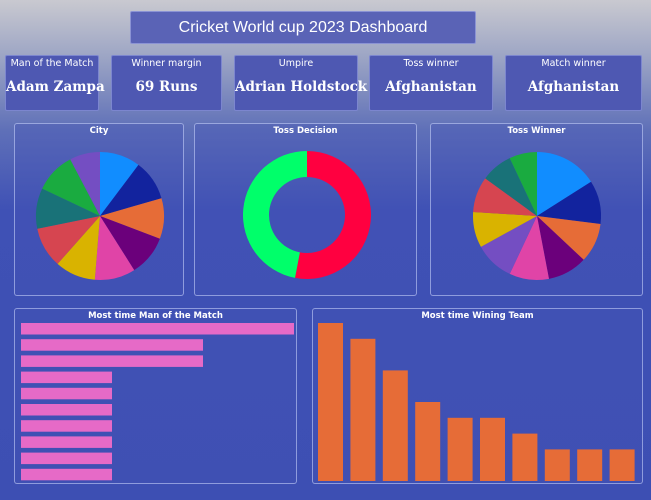 This screenshot has height=500, width=651. Describe the element at coordinates (301, 87) in the screenshot. I see `card-value: Adrian Holdstock` at that location.